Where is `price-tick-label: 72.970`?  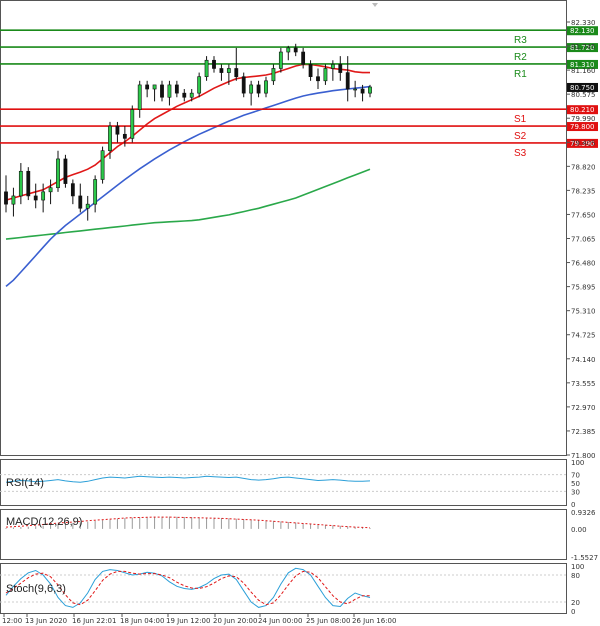
price-tick-label: 72.970 is located at coordinates (583, 408).